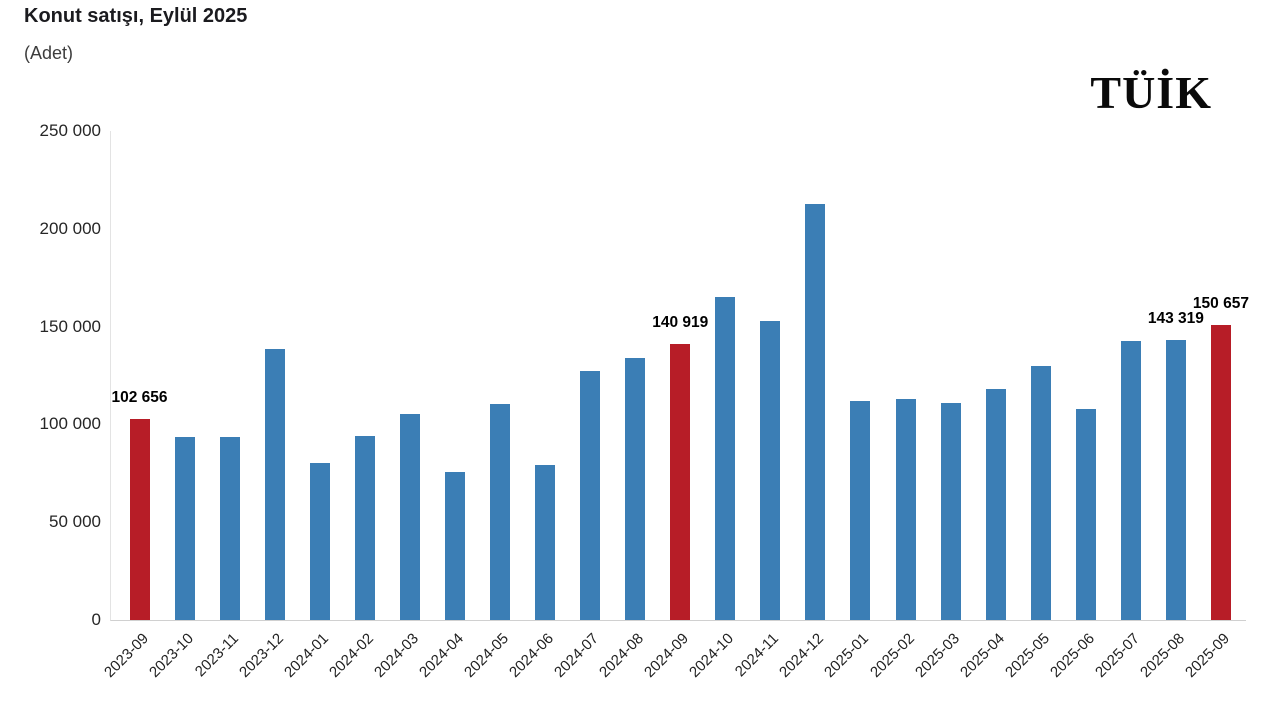  I want to click on y-tick-label: 200 000, so click(70, 228).